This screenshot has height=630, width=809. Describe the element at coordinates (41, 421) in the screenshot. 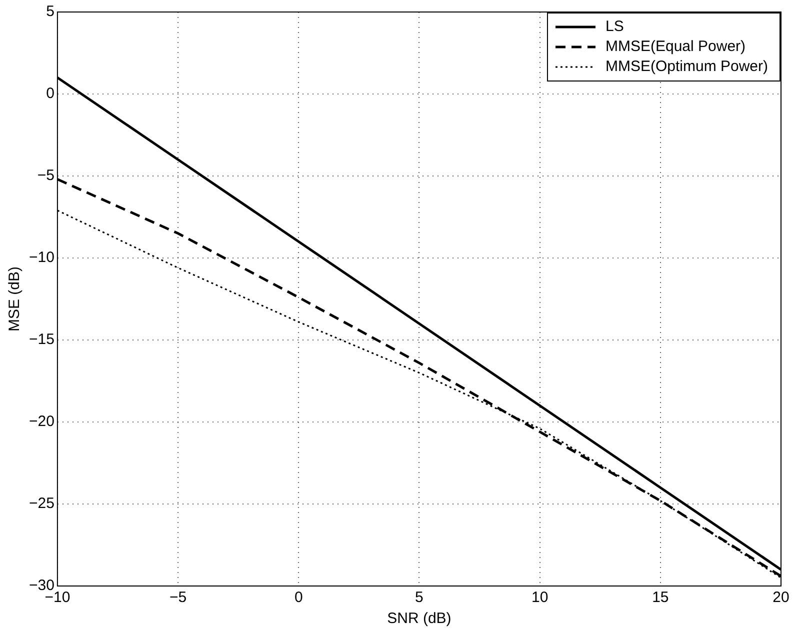

I see `y-tick-label: −20` at that location.